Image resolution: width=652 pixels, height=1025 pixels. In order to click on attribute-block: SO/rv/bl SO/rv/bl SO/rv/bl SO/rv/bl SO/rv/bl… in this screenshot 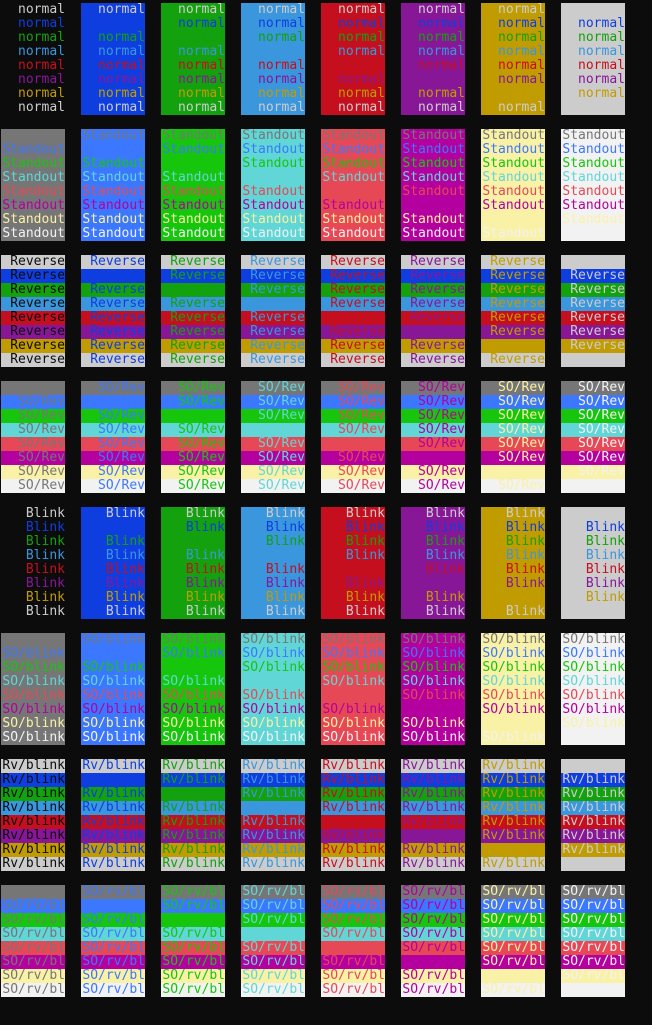, I will do `click(513, 941)`.